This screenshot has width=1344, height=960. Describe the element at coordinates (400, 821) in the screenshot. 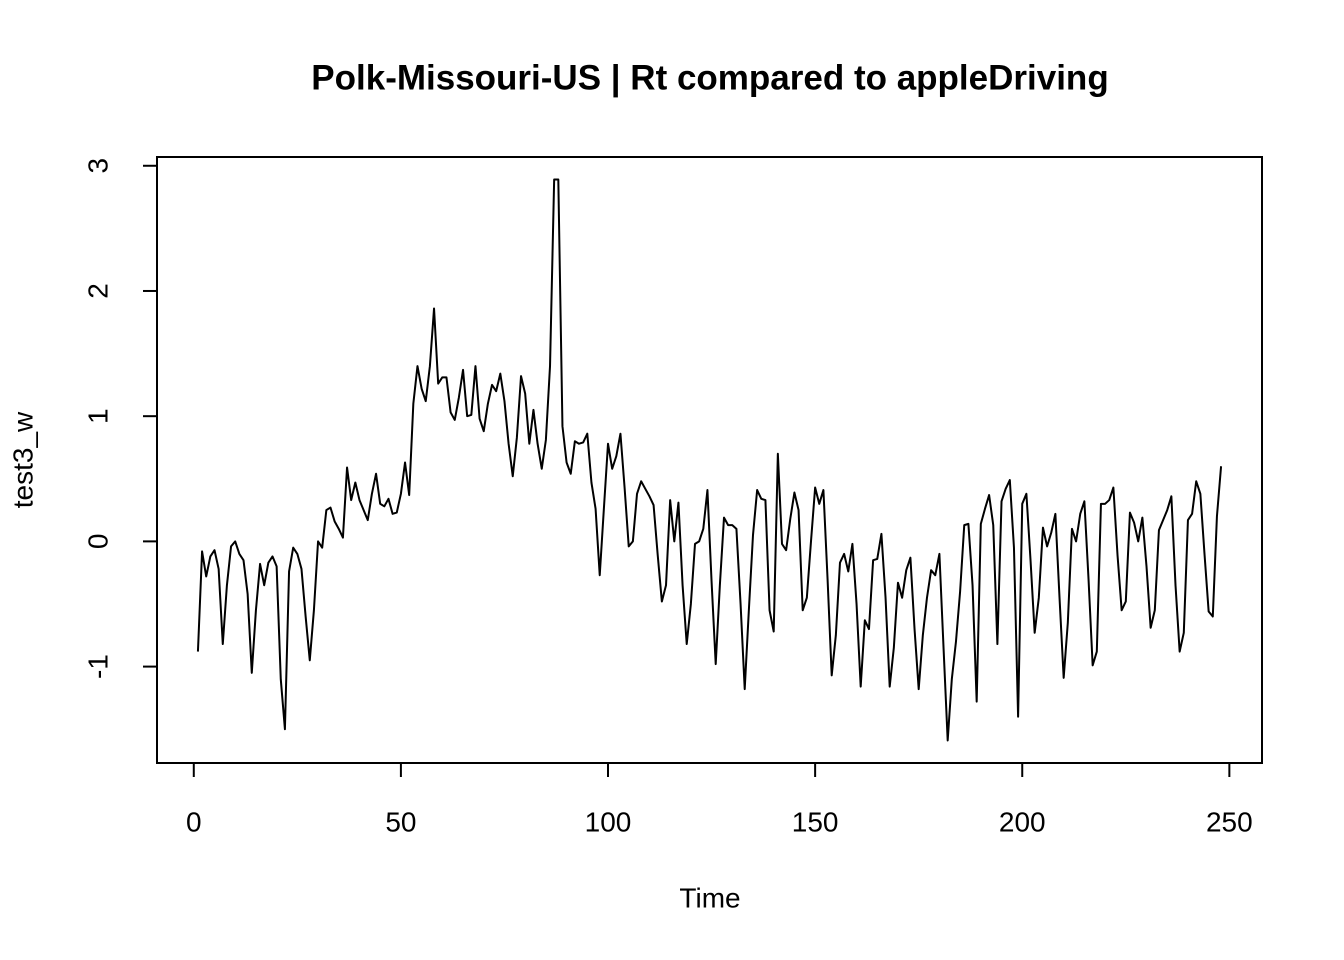

I see `x-tick-label: 50` at that location.